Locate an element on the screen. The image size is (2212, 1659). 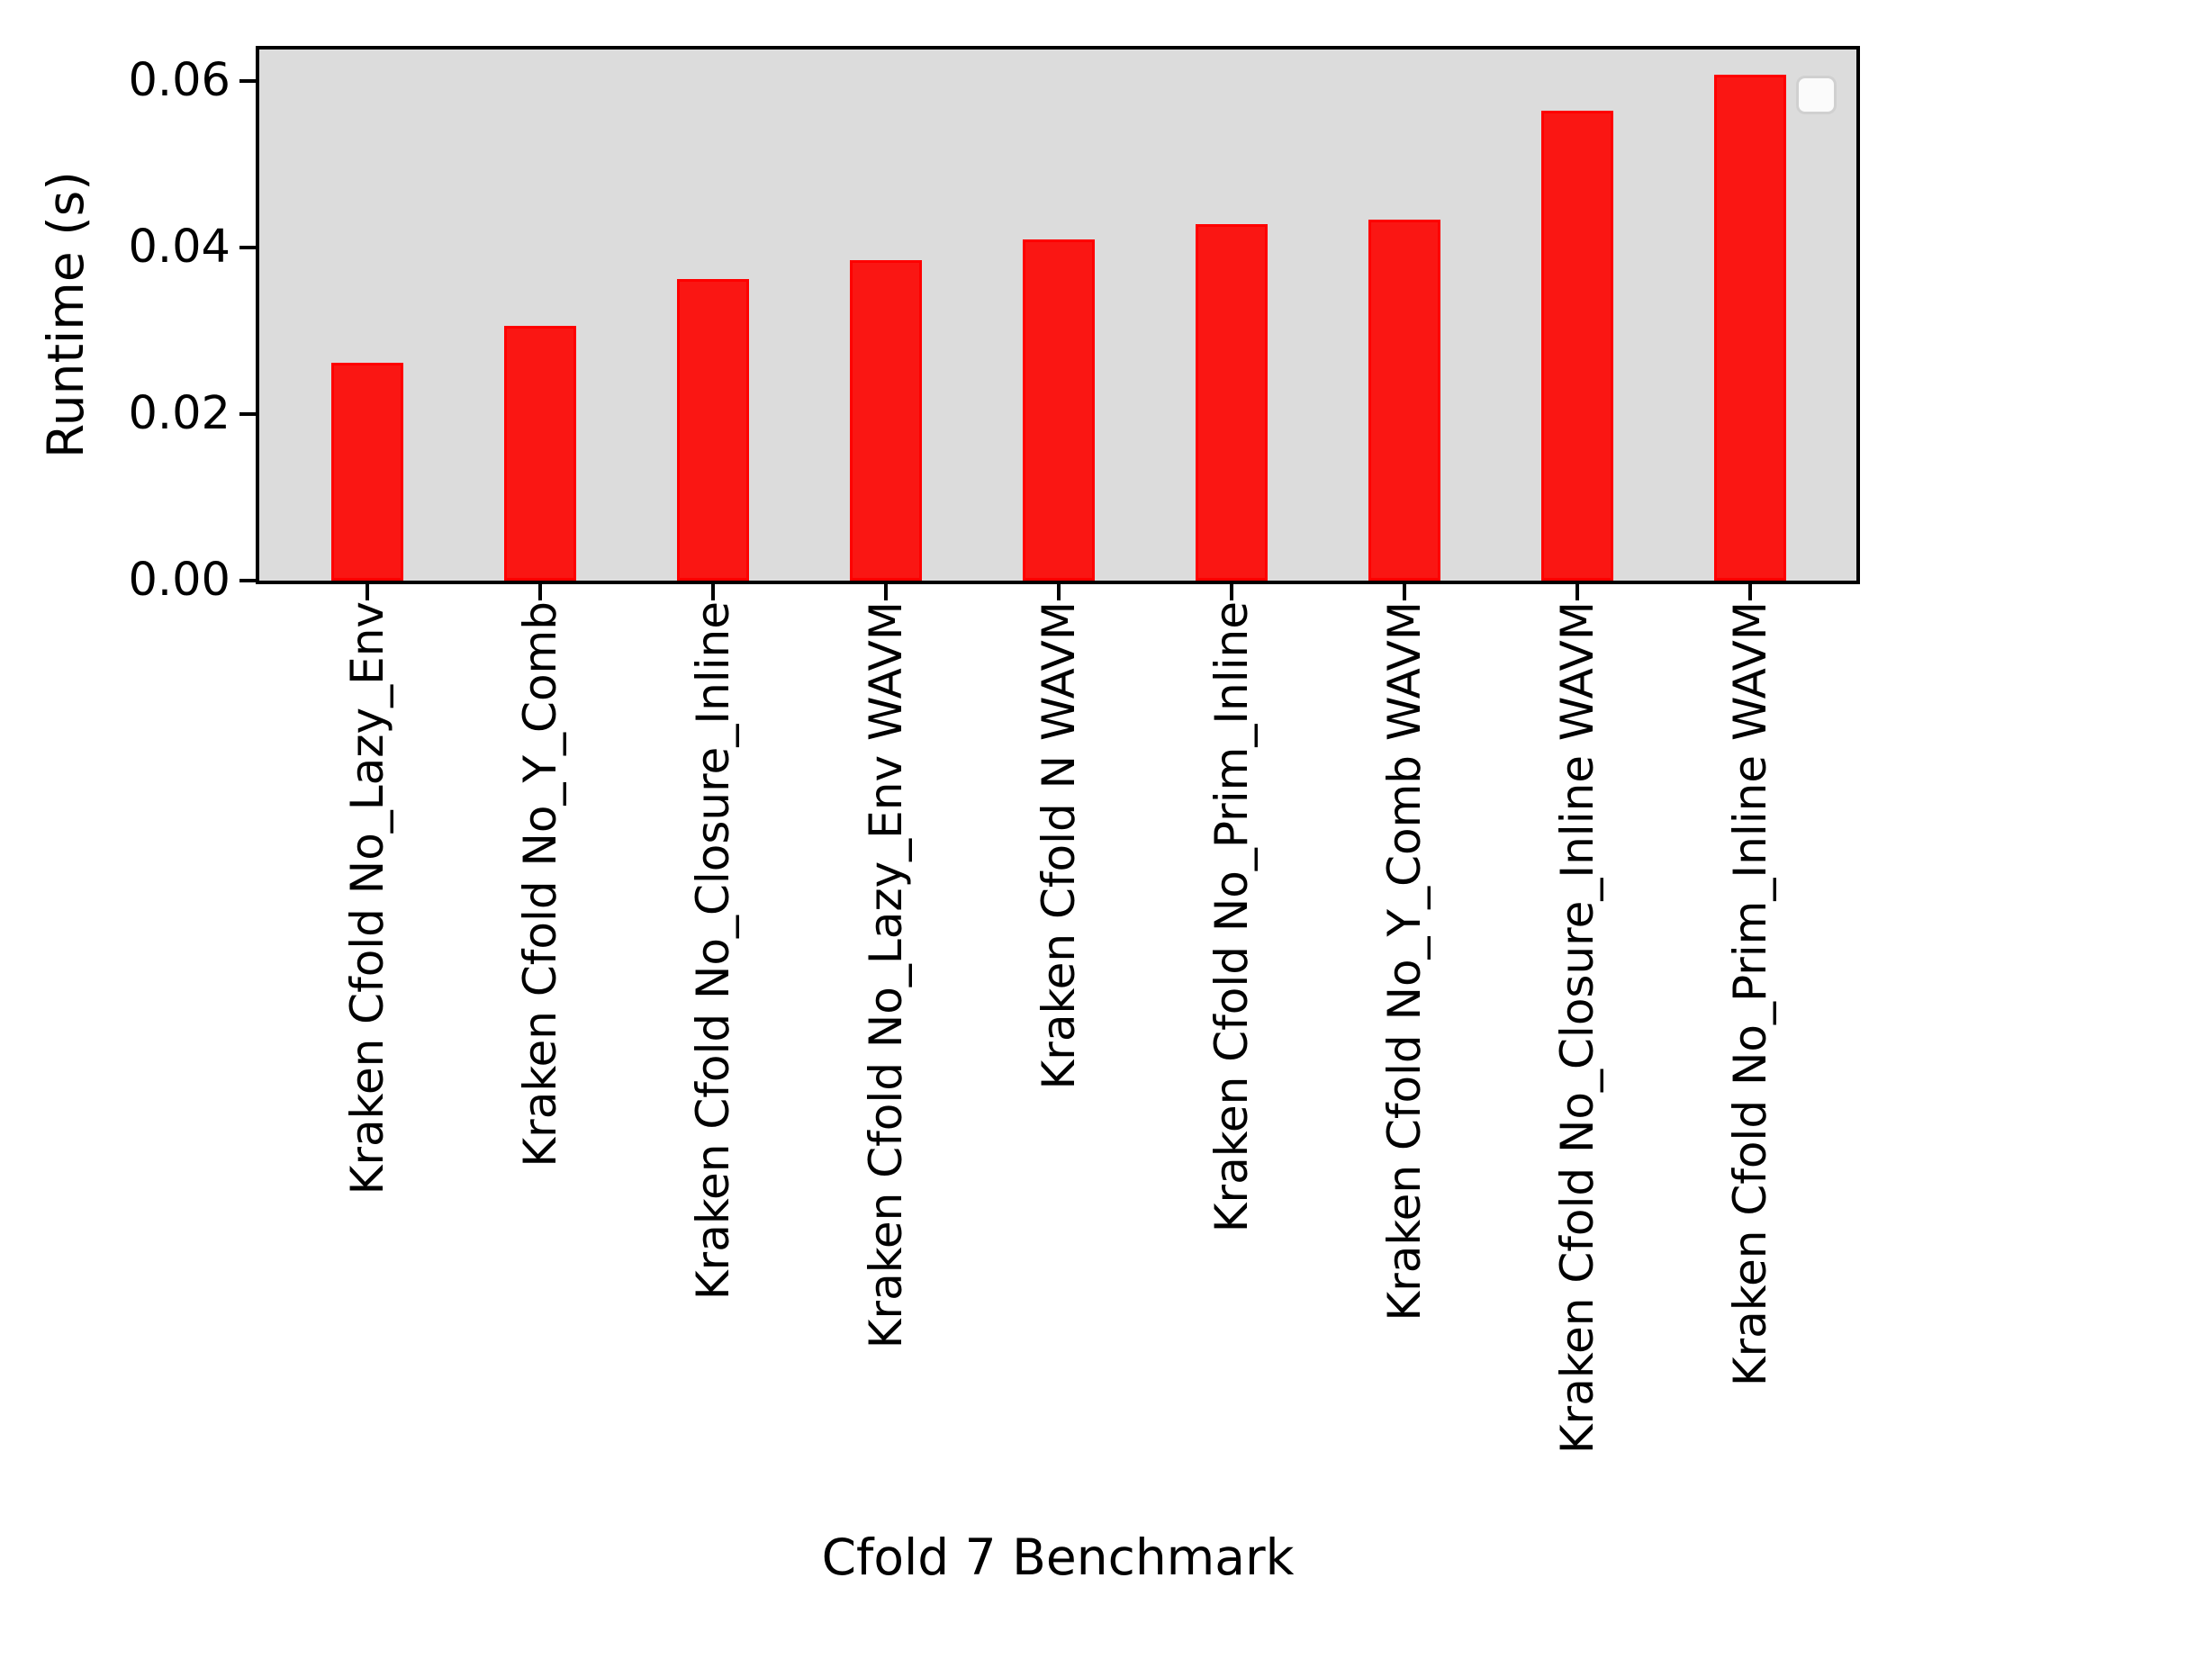
x-tick-label: Kraken Cfold No_Prim_Inline is located at coordinates (1231, 917).